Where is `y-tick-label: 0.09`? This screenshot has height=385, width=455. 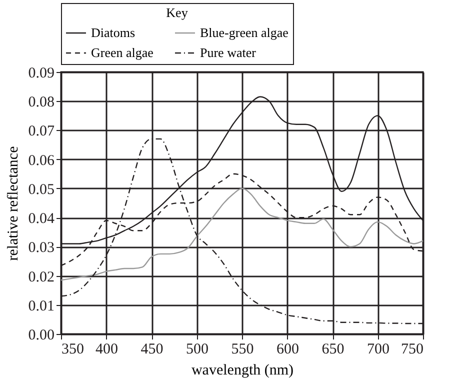
y-tick-label: 0.09 is located at coordinates (41, 74).